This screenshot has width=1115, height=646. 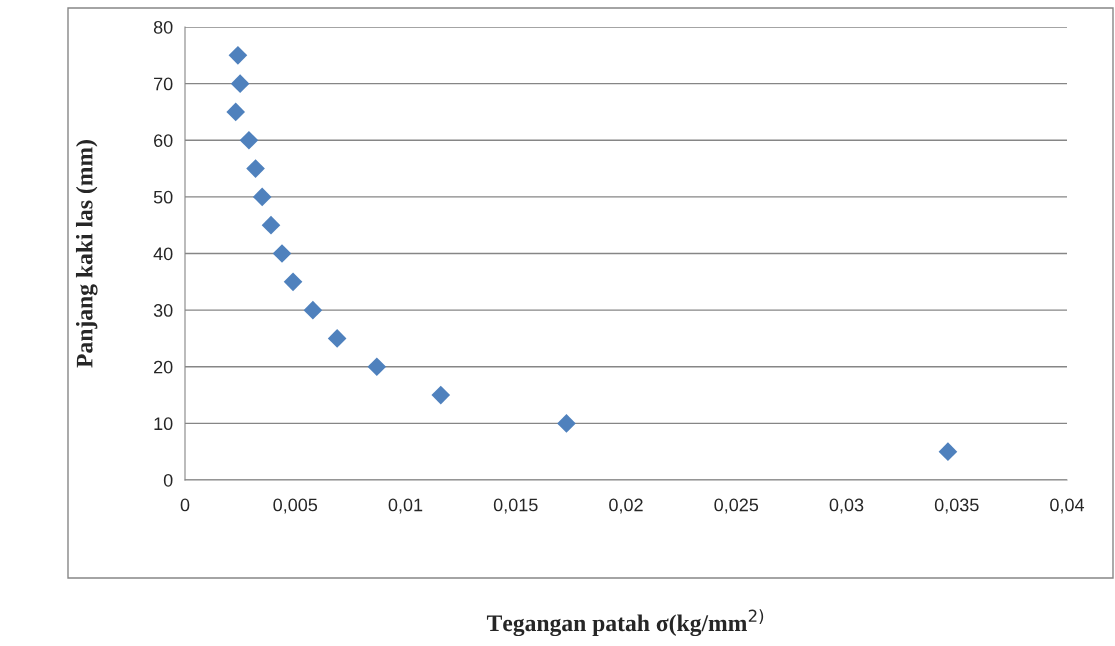 I want to click on y-tick-label: 80, so click(x=163, y=27).